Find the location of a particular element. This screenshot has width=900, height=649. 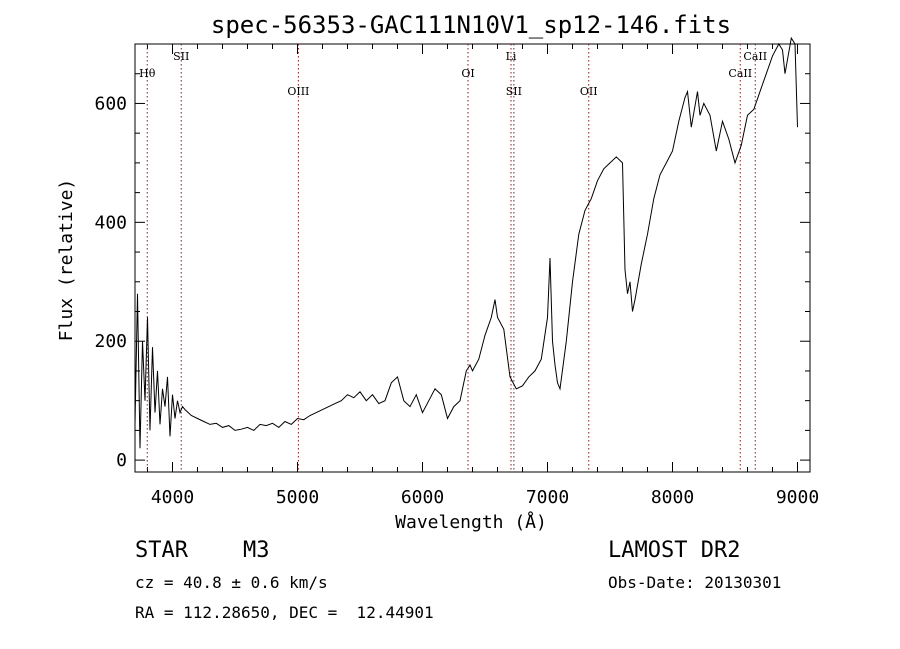

y-axis-label: Flux (relative) is located at coordinates (66, 260).